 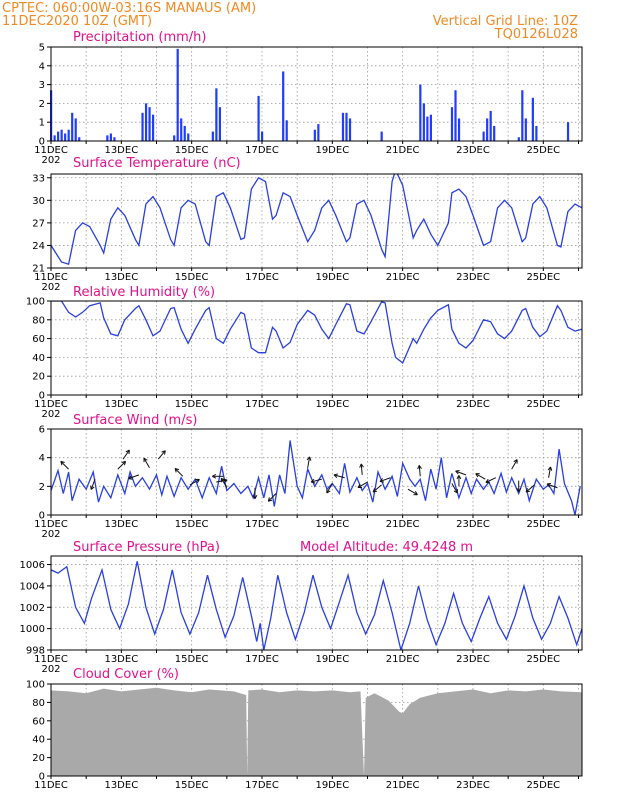 I want to click on y-tick-label: 1004, so click(x=32, y=586).